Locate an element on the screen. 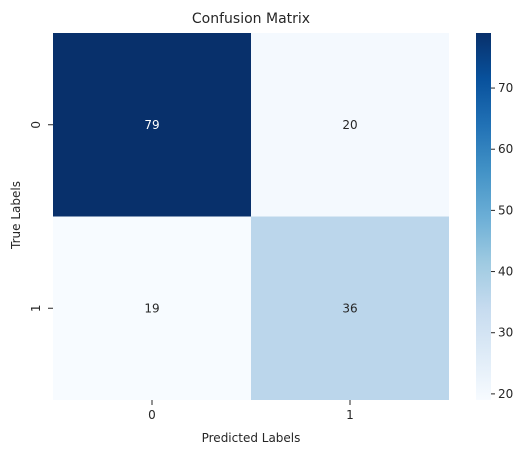 The height and width of the screenshot is (455, 530). y-axis-label: True Labels is located at coordinates (16, 215).